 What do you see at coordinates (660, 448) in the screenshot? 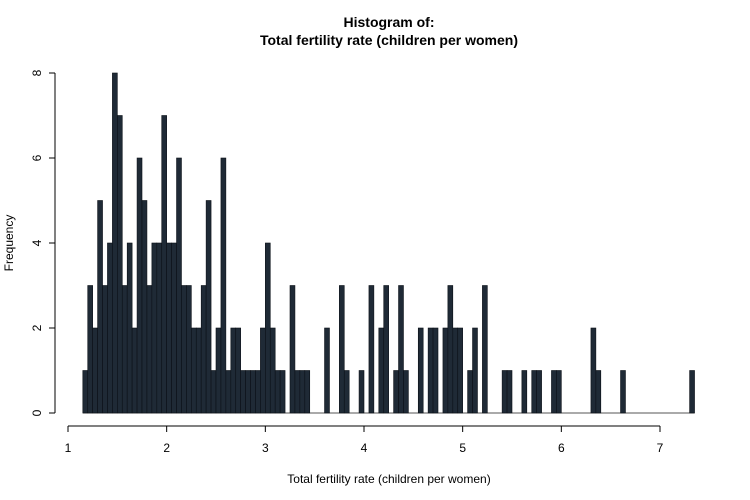
I see `x-tick-label: 7` at bounding box center [660, 448].